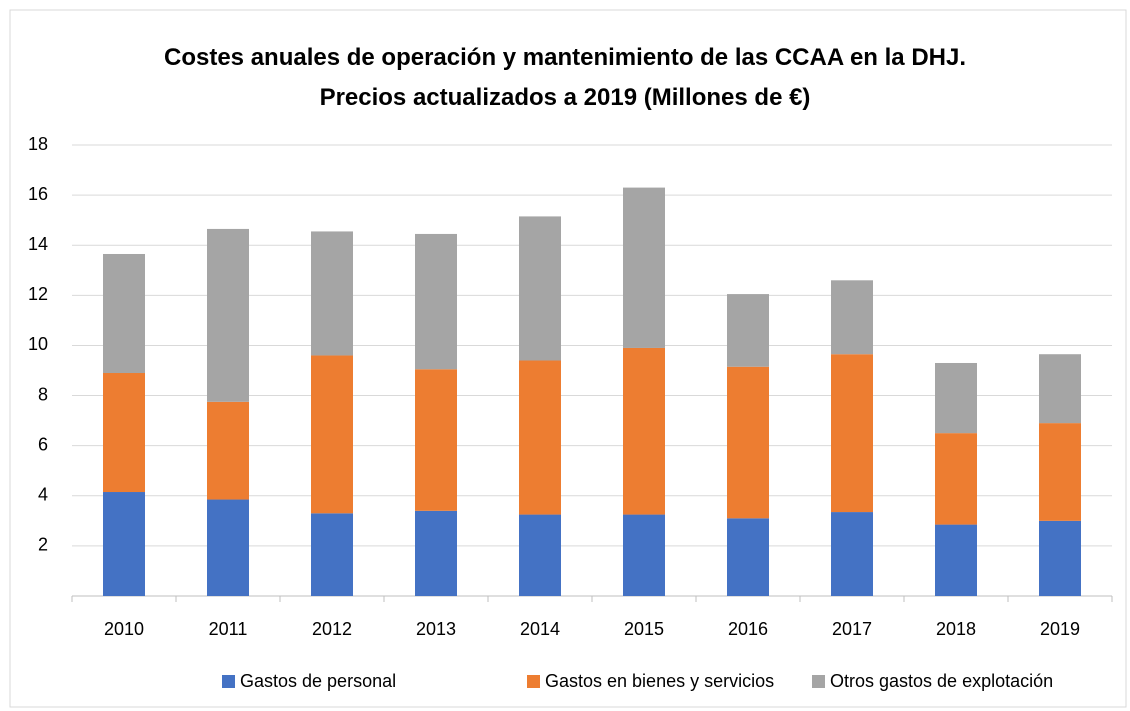  I want to click on y-tick-label: 16, so click(38, 194).